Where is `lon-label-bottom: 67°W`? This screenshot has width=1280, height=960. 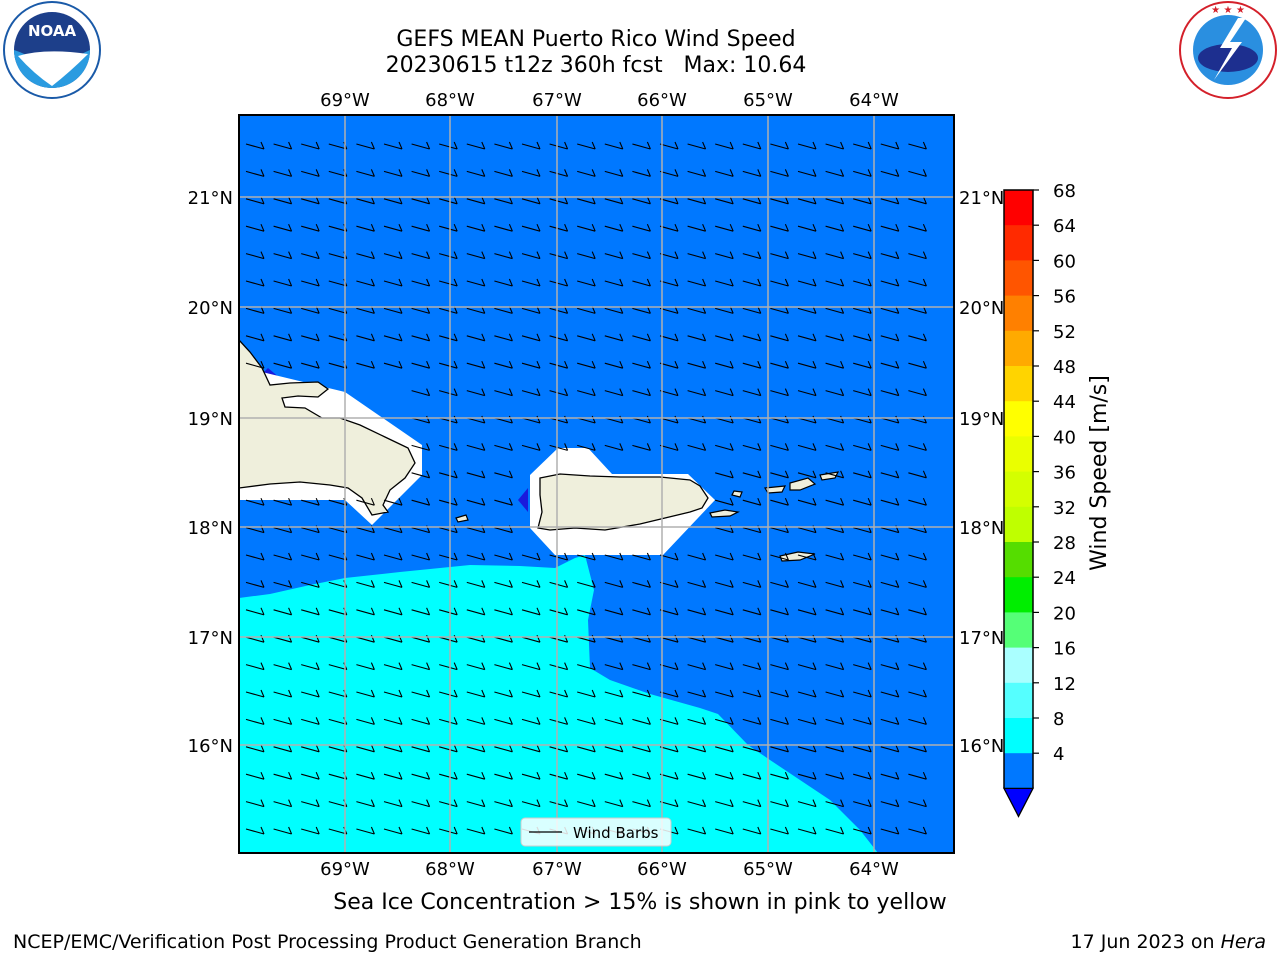 lon-label-bottom: 67°W is located at coordinates (557, 869).